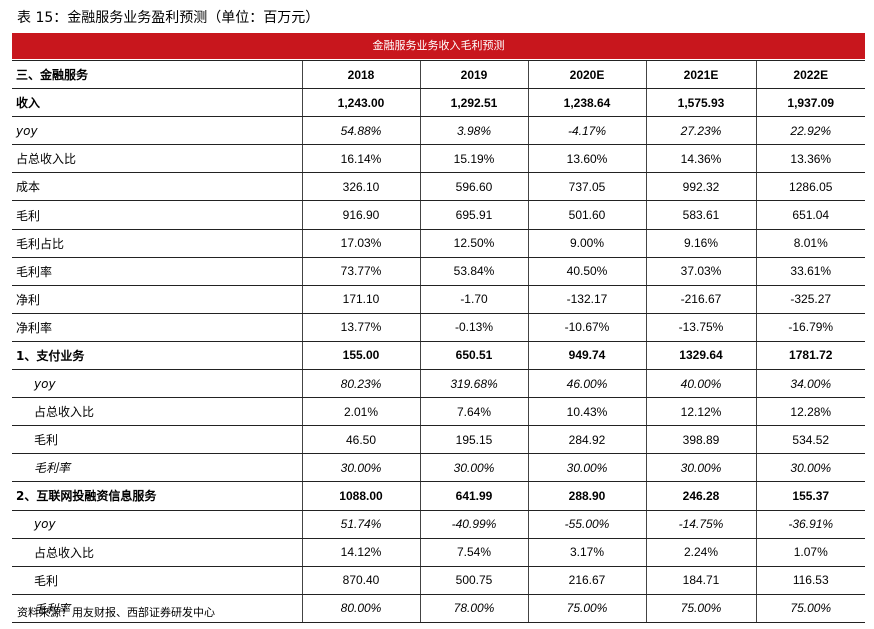  What do you see at coordinates (473, 356) in the screenshot?
I see `table-cell: 650.51` at bounding box center [473, 356].